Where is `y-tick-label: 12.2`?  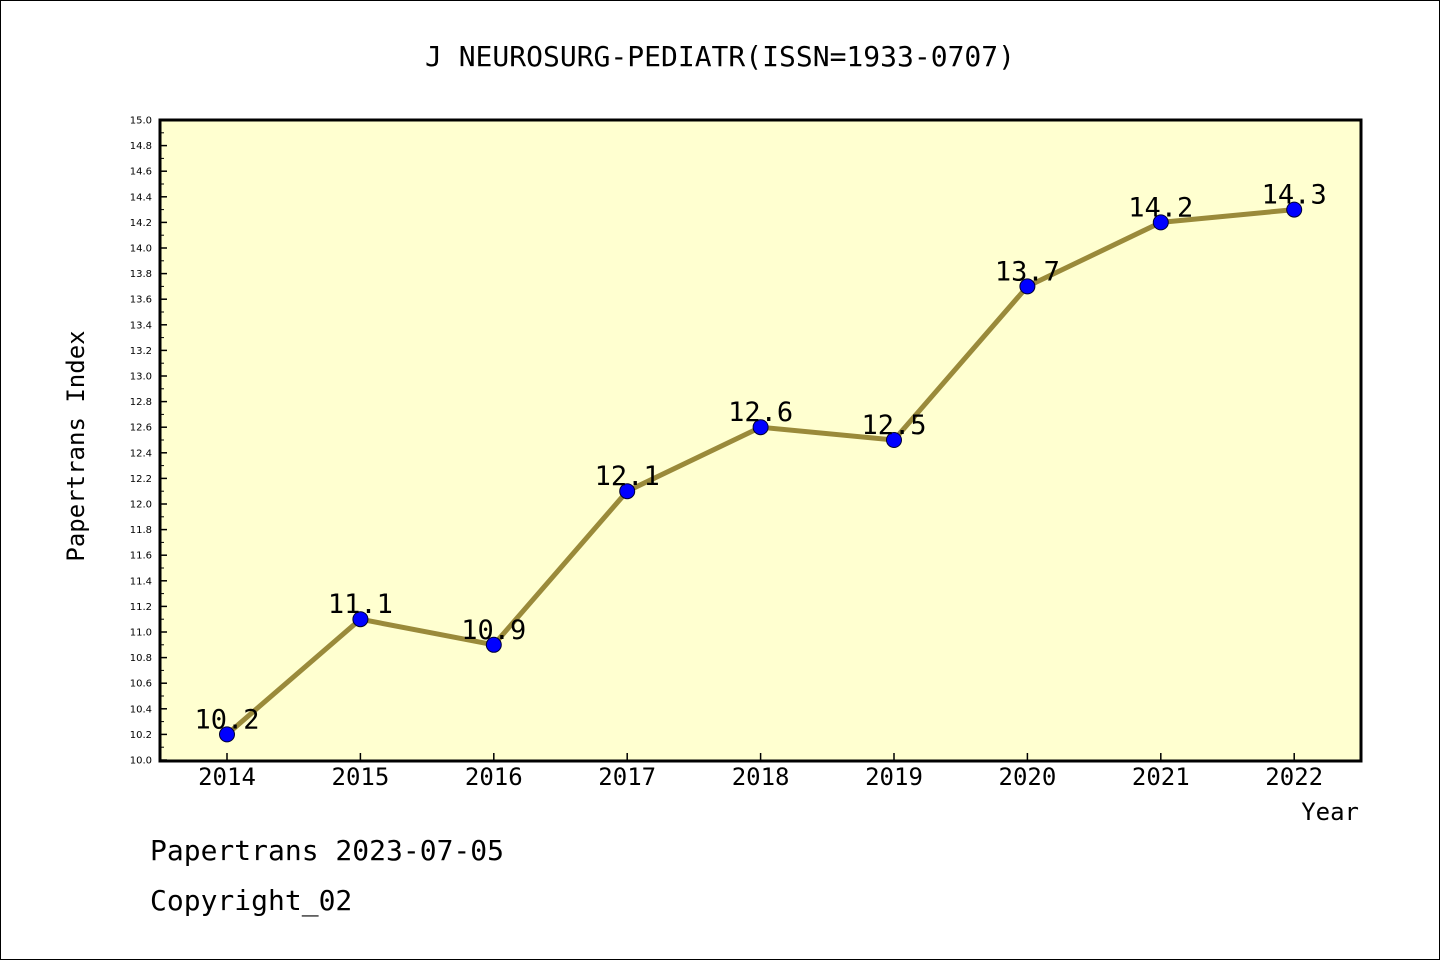 y-tick-label: 12.2 is located at coordinates (141, 479).